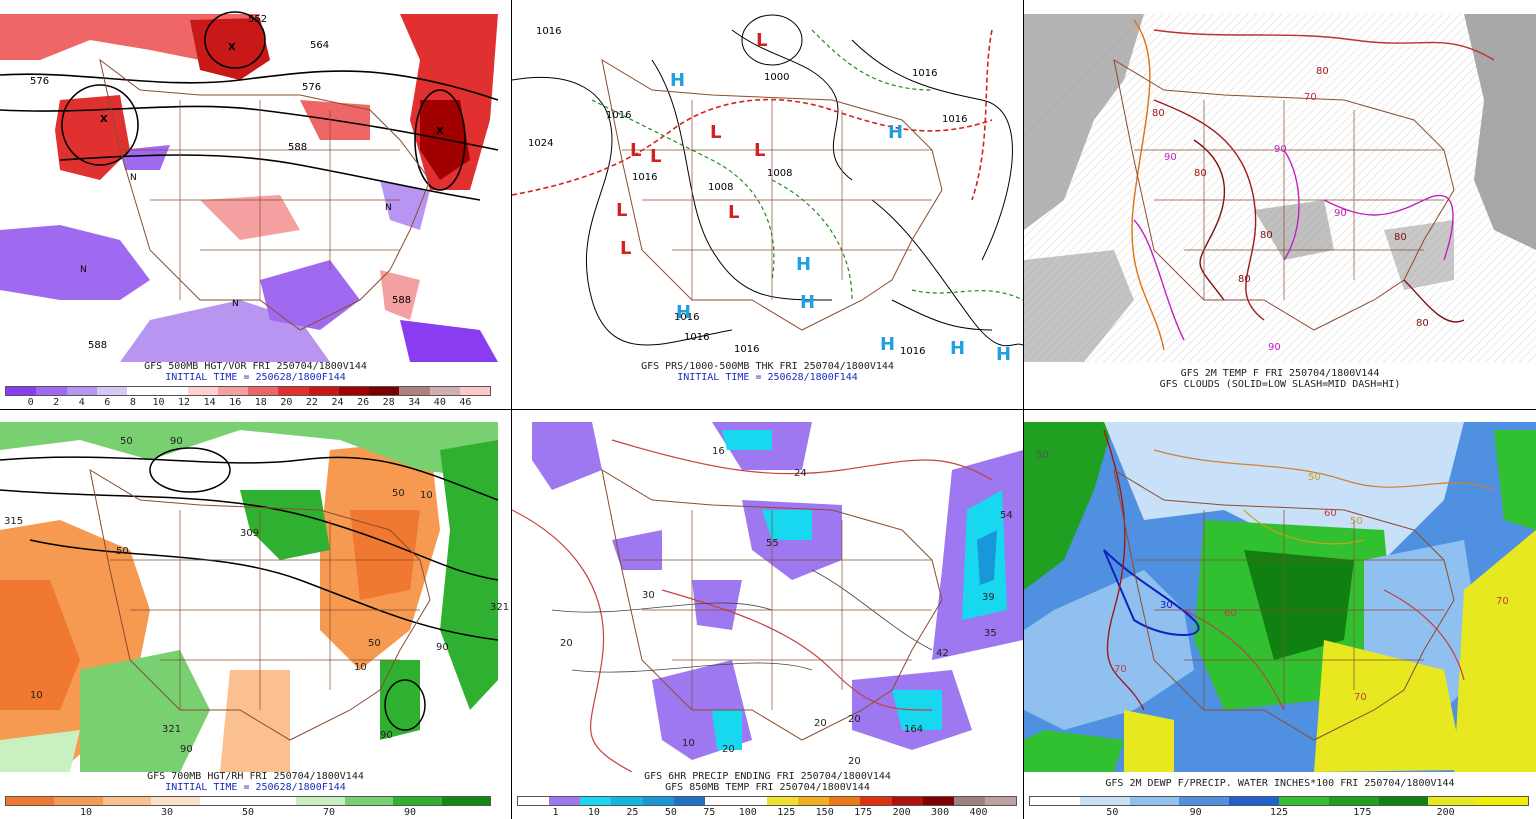  Describe the element at coordinates (255, 366) in the screenshot. I see `panel-title: GFS 500MB HGT/VOR FRI 250704/1800V144` at that location.